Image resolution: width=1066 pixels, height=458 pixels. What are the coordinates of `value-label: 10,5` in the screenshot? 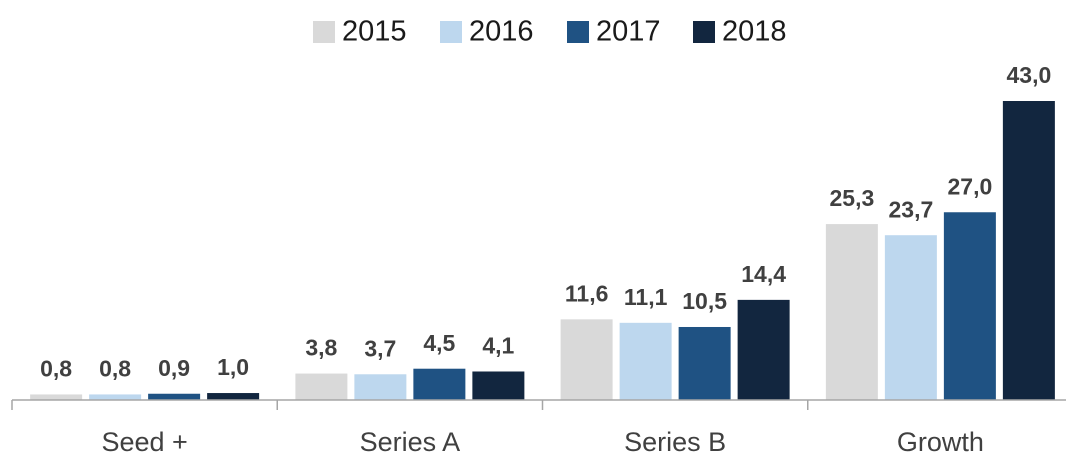 It's located at (704, 301).